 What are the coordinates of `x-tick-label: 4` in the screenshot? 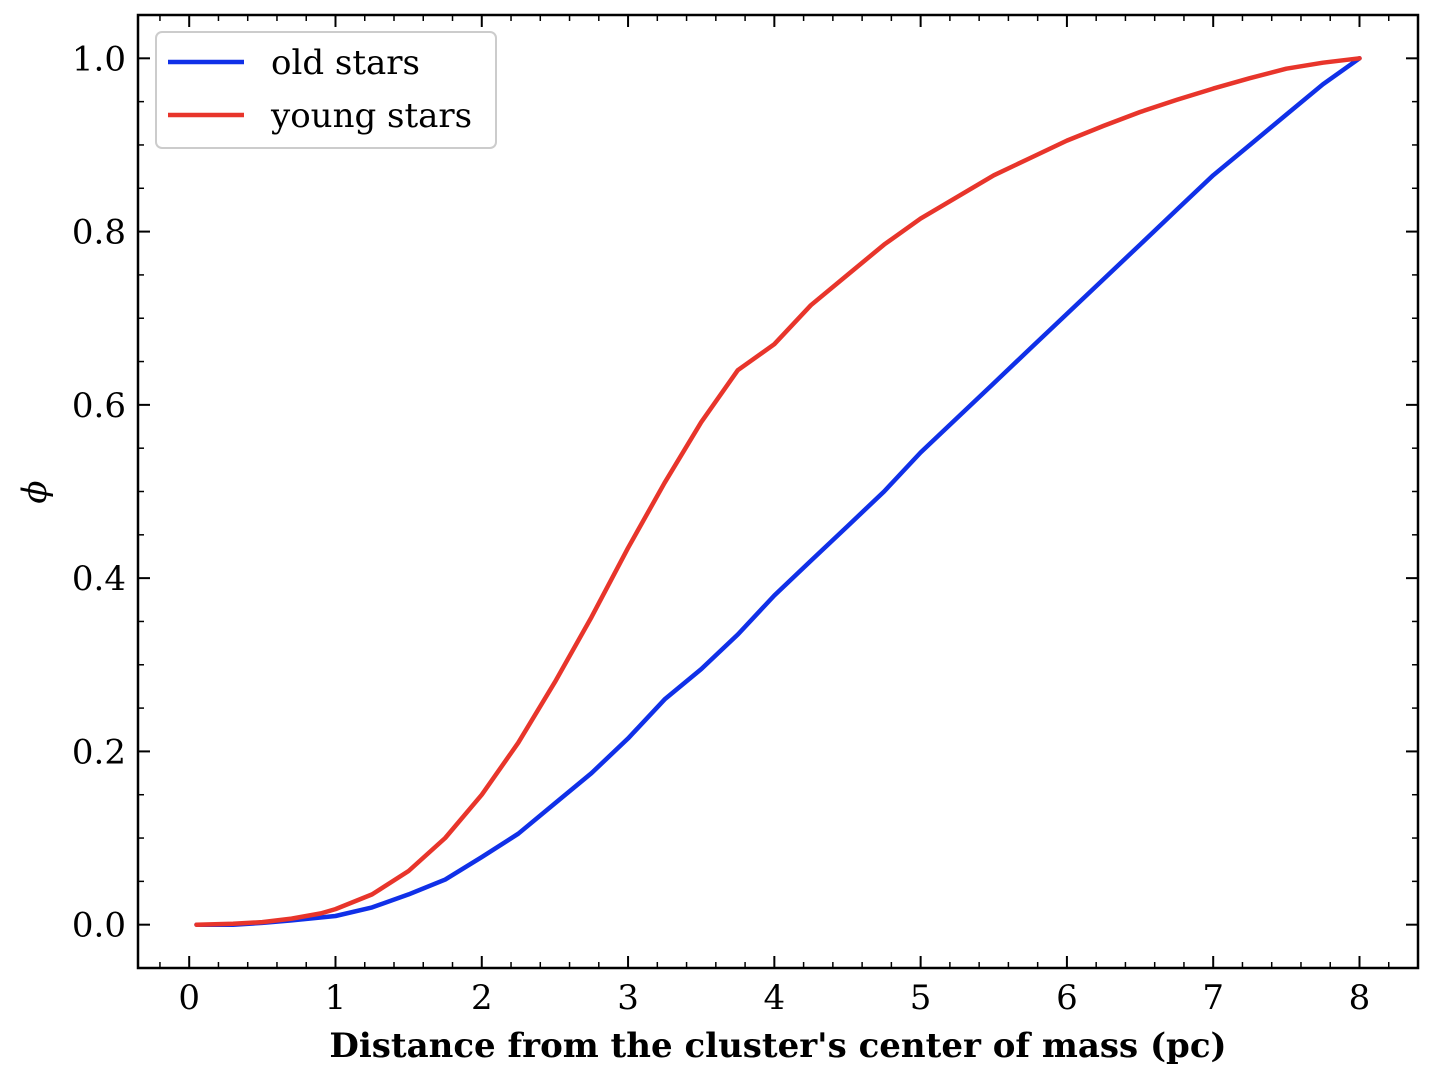 It's located at (775, 998).